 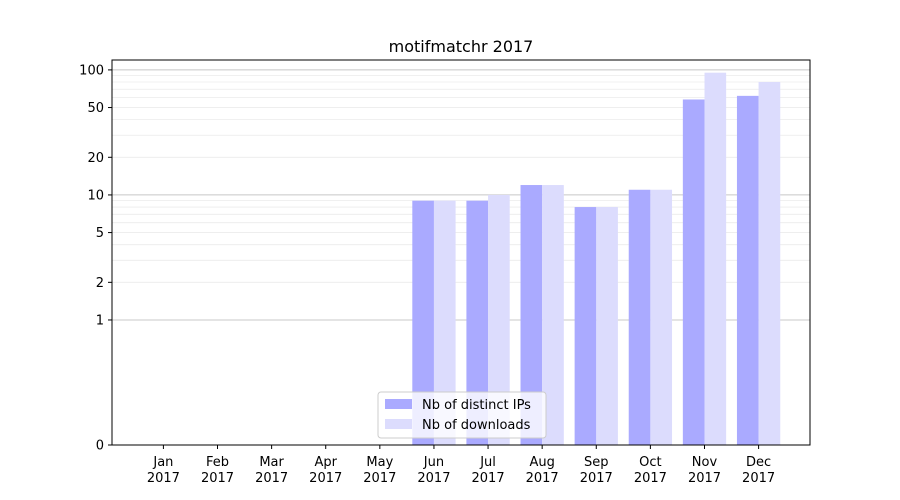 I want to click on legend-entry: Nb of downloads, so click(x=476, y=425).